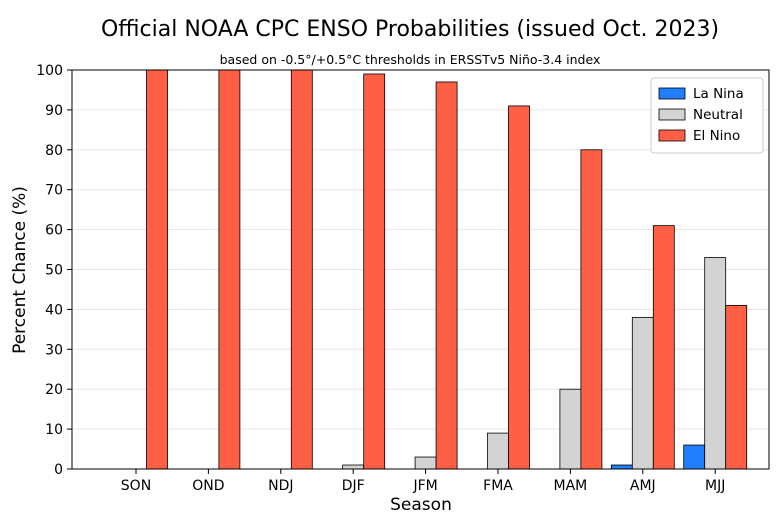  Describe the element at coordinates (421, 505) in the screenshot. I see `x-axis-label: Season` at that location.